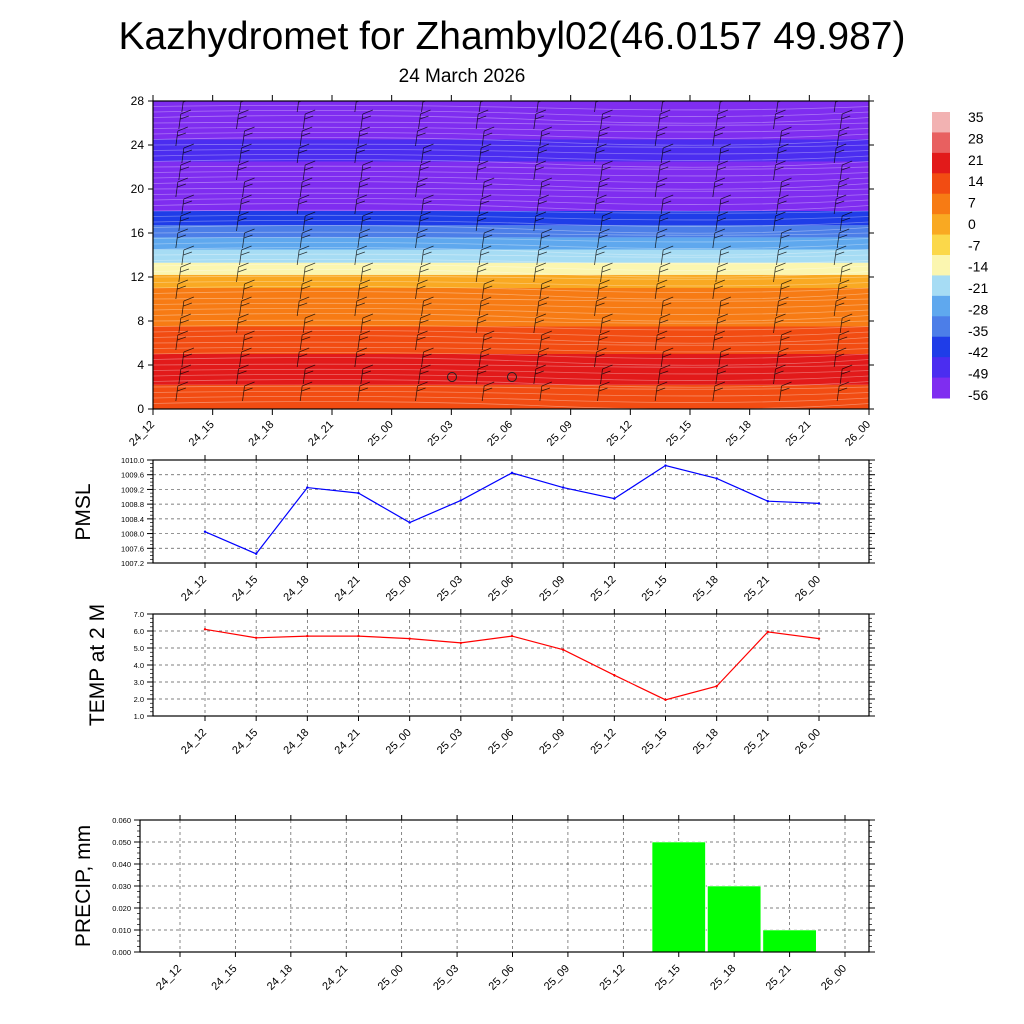 Image resolution: width=1024 pixels, height=1024 pixels. Describe the element at coordinates (504, 886) in the screenshot. I see `panel-frame` at that location.